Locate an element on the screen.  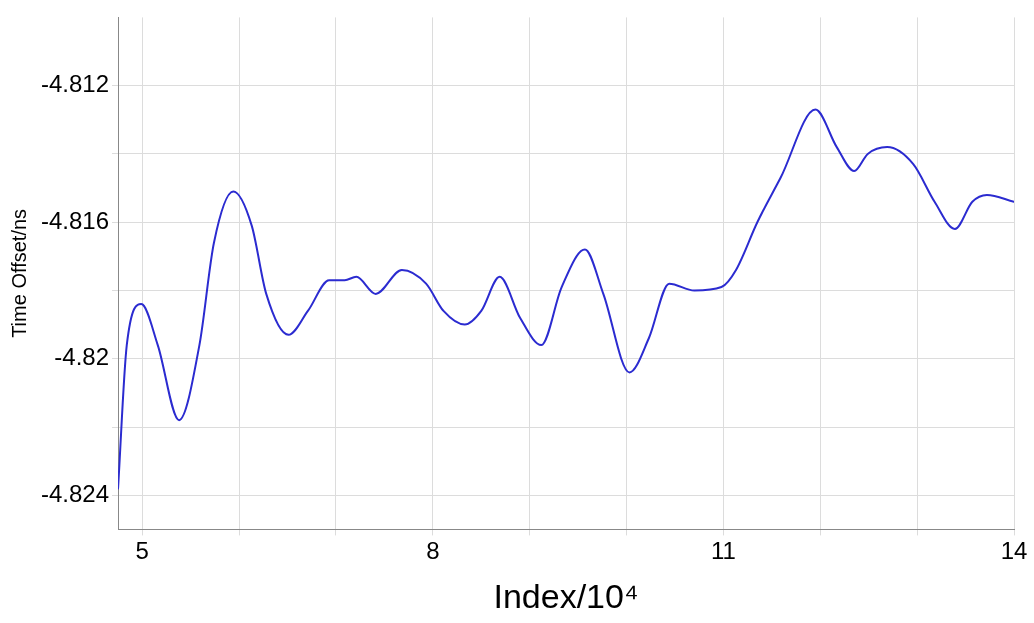
y-tick-label: -4.812 is located at coordinates (75, 84).